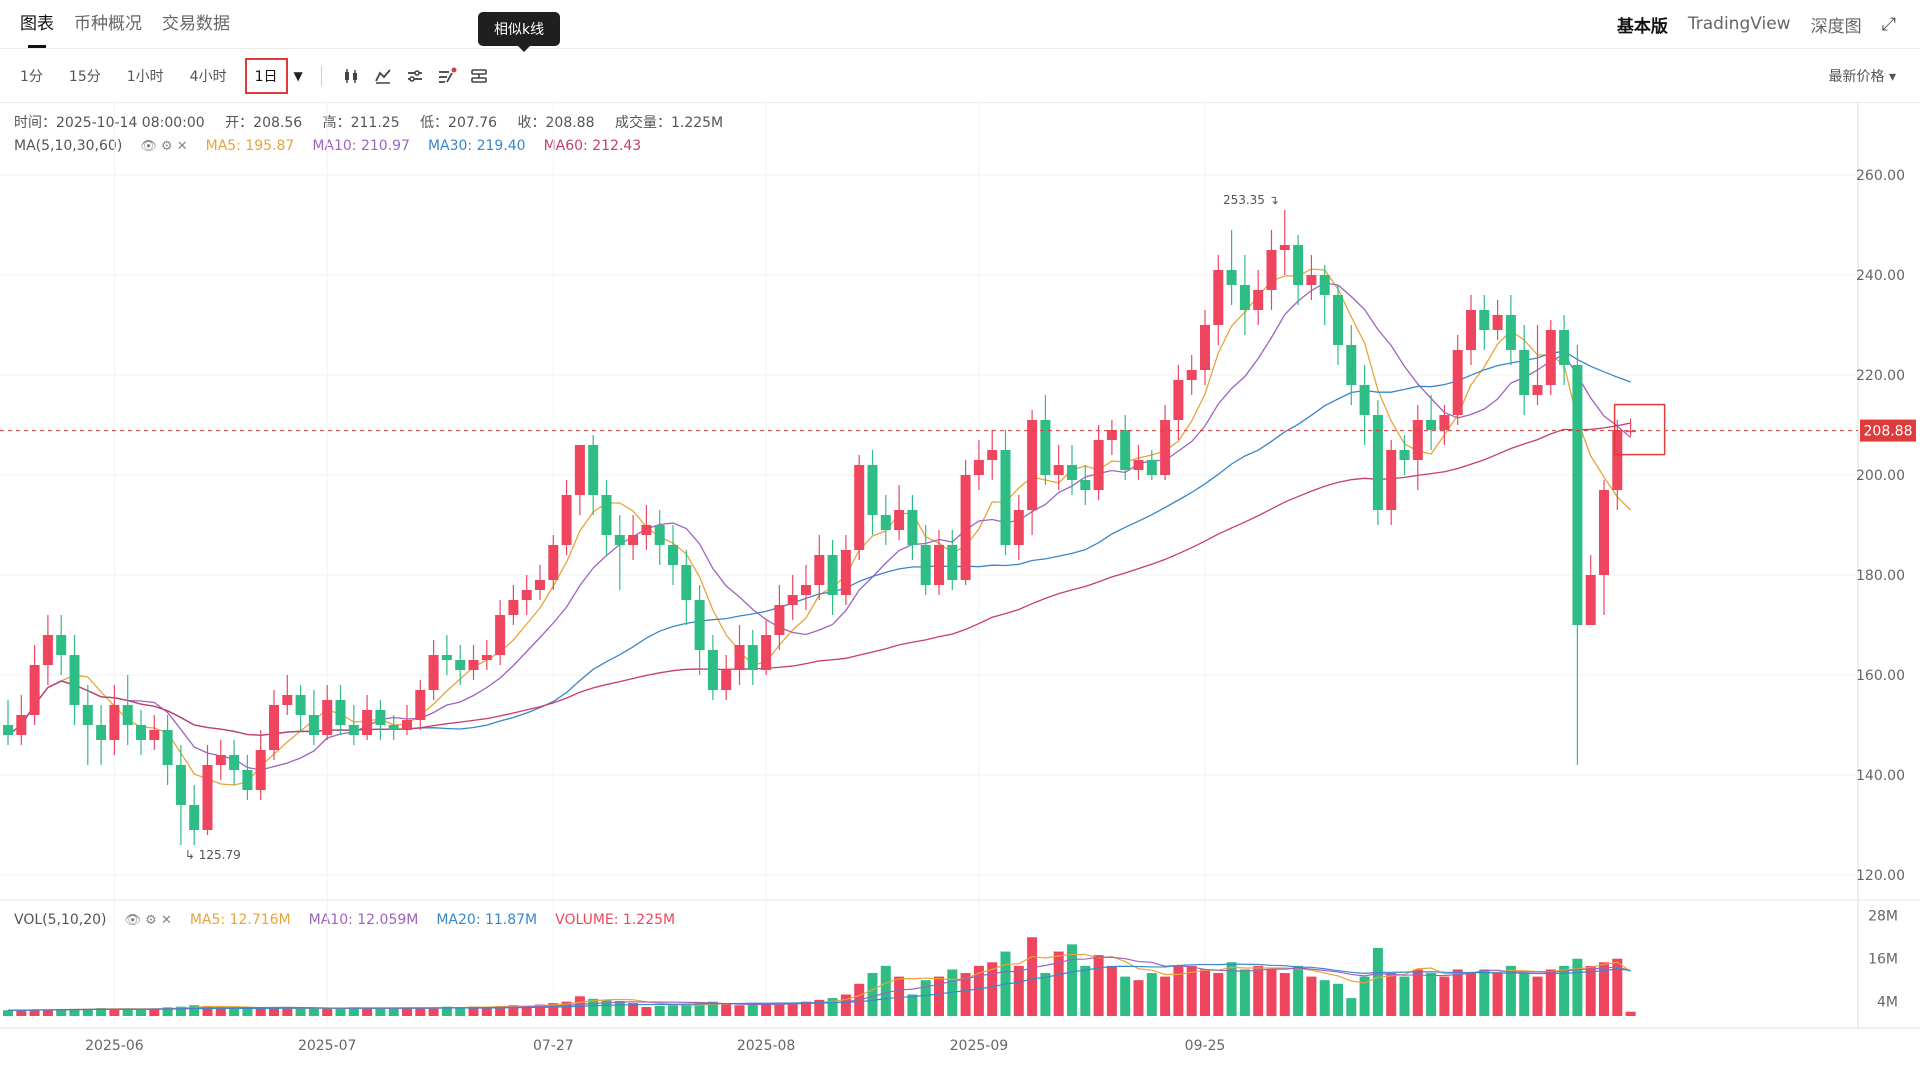  I want to click on time-tick-label: 09-25, so click(1205, 1046).